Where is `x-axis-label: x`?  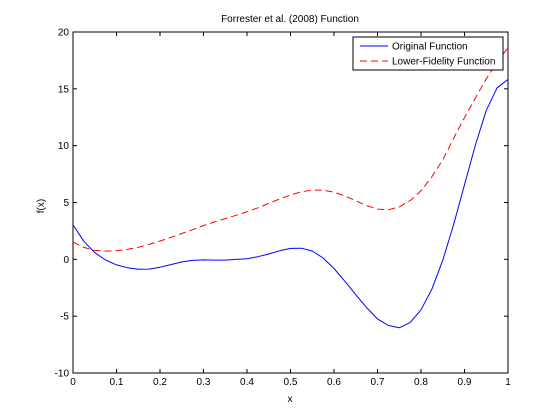 x-axis-label: x is located at coordinates (290, 399).